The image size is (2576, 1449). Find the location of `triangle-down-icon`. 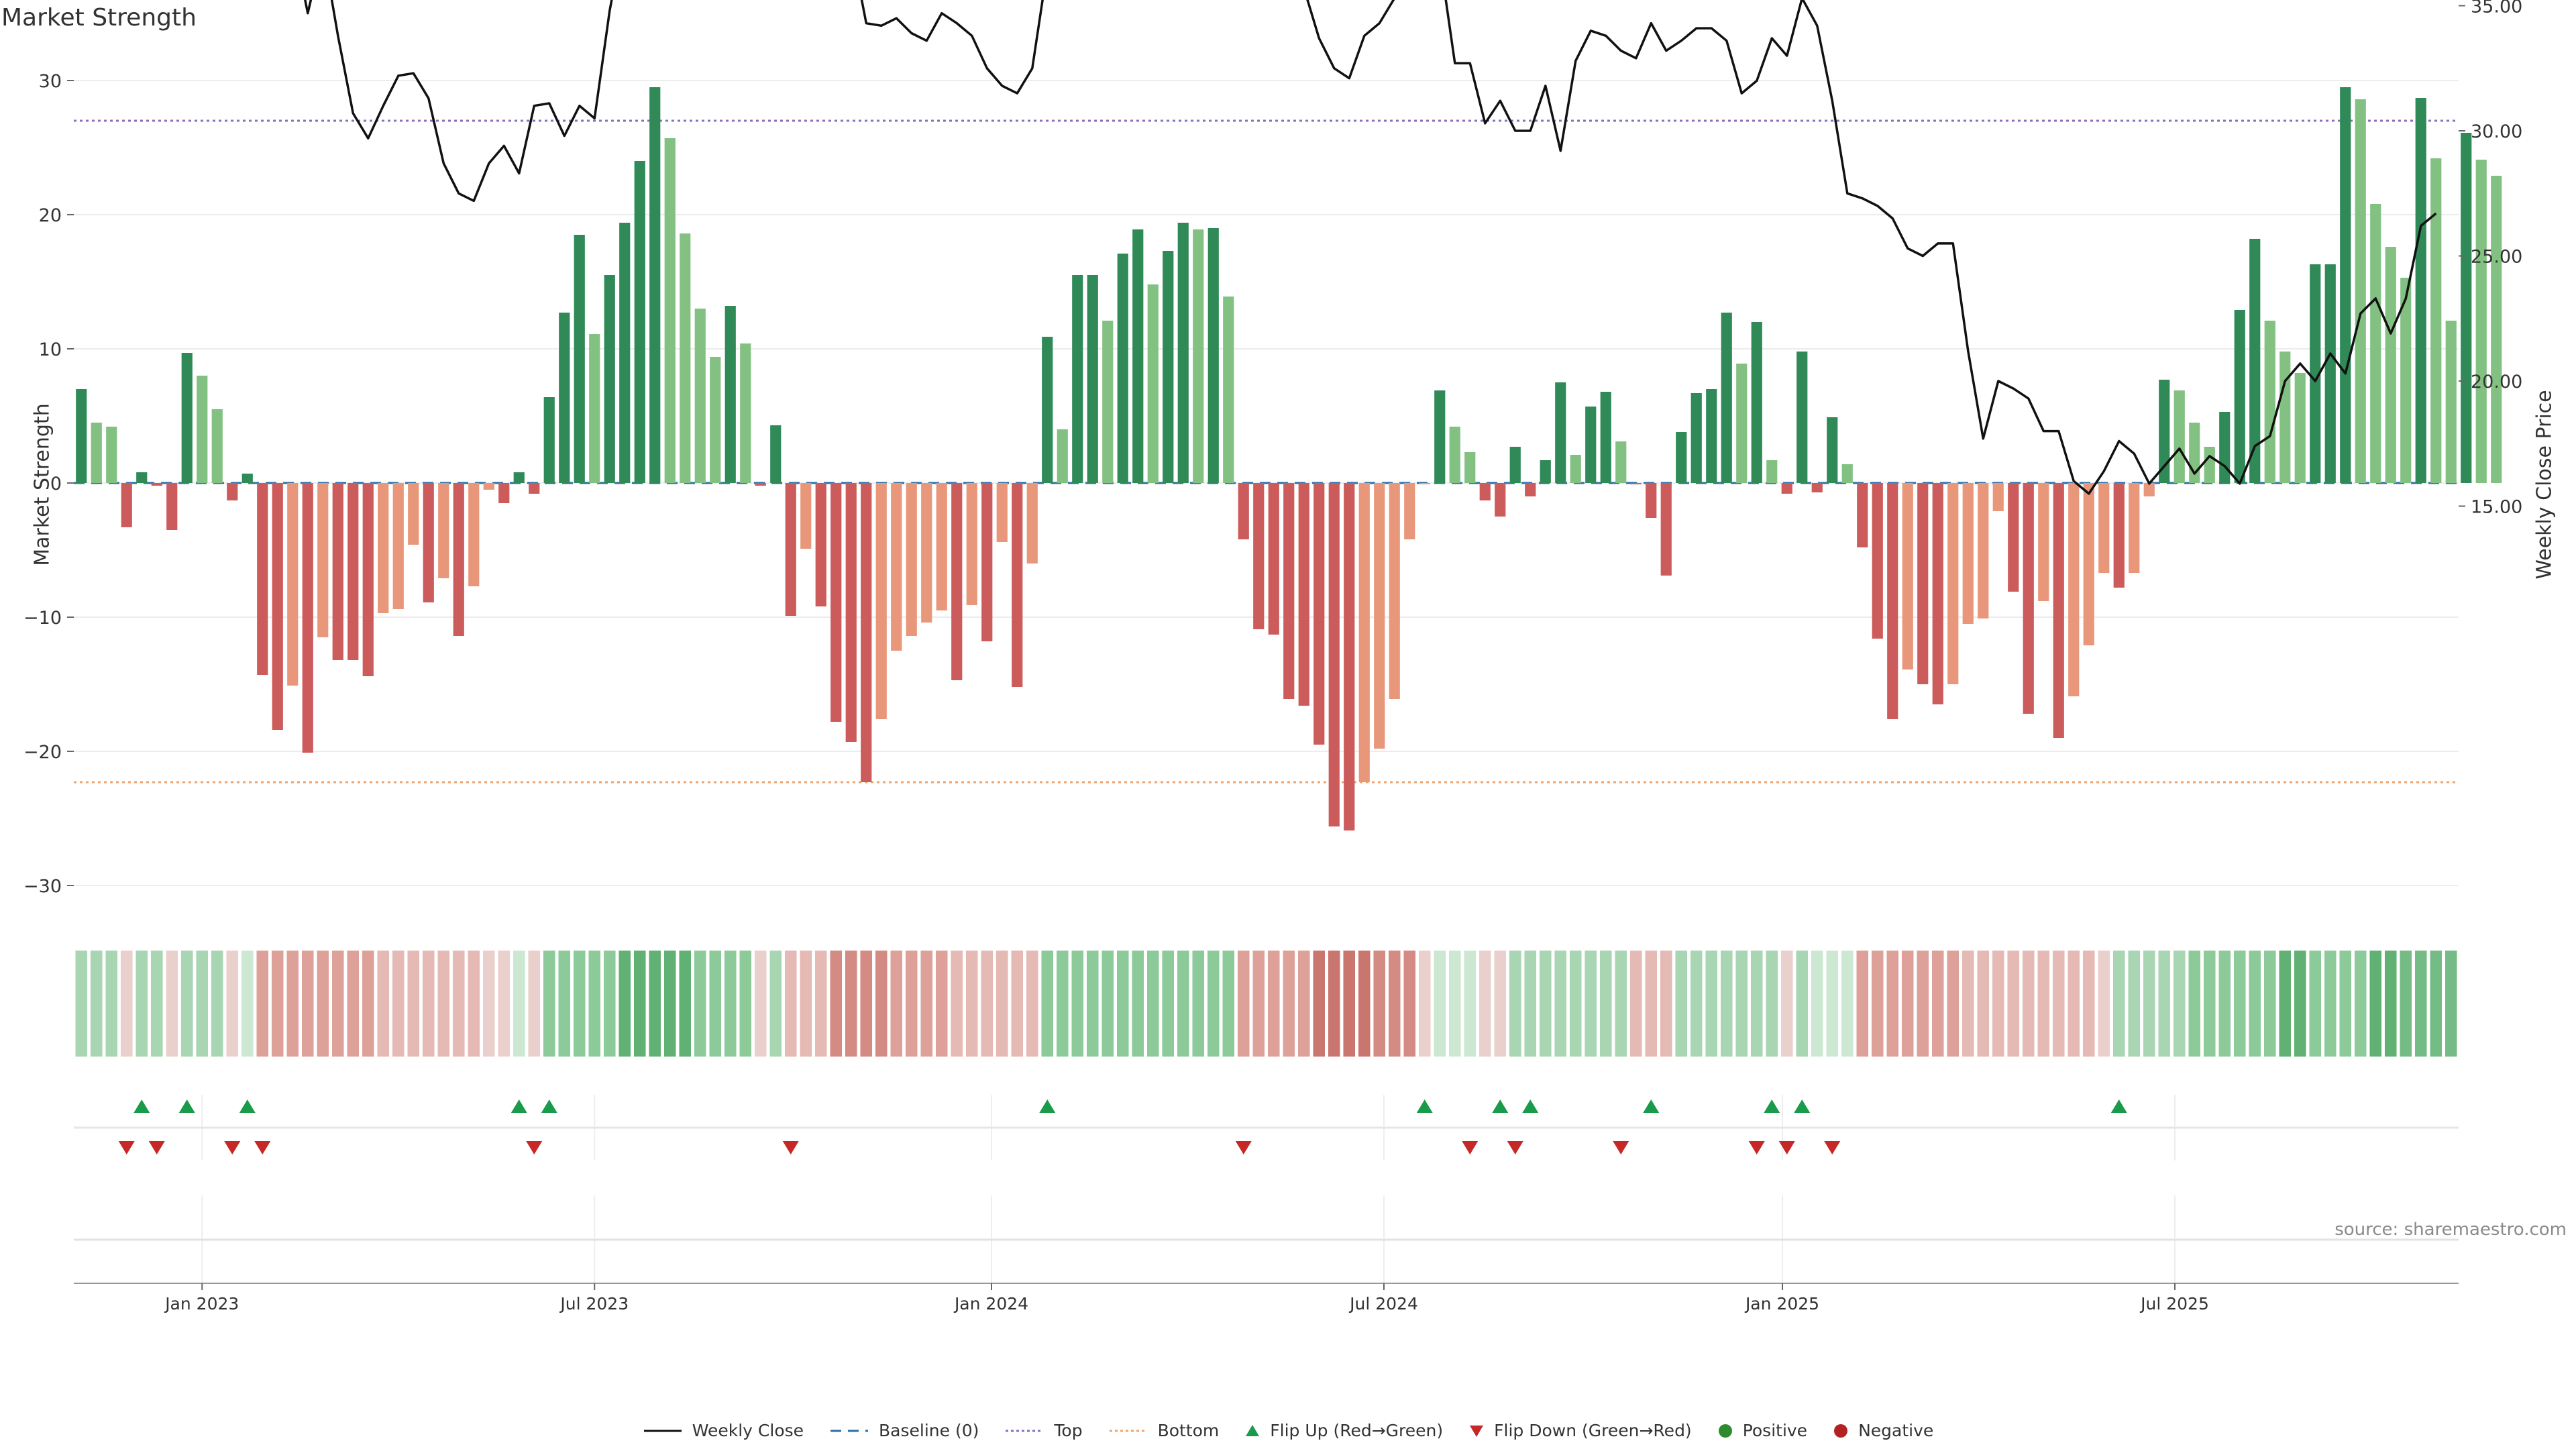

triangle-down-icon is located at coordinates (1477, 1431).